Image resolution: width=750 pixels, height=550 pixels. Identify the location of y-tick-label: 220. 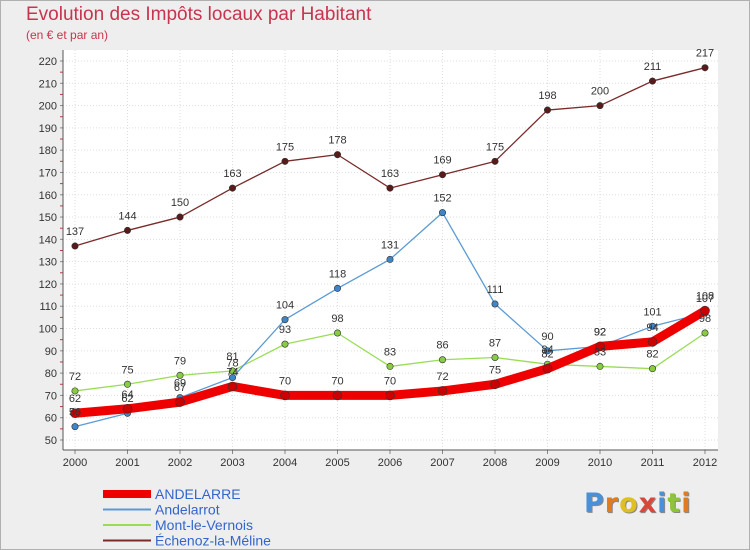
(48, 62).